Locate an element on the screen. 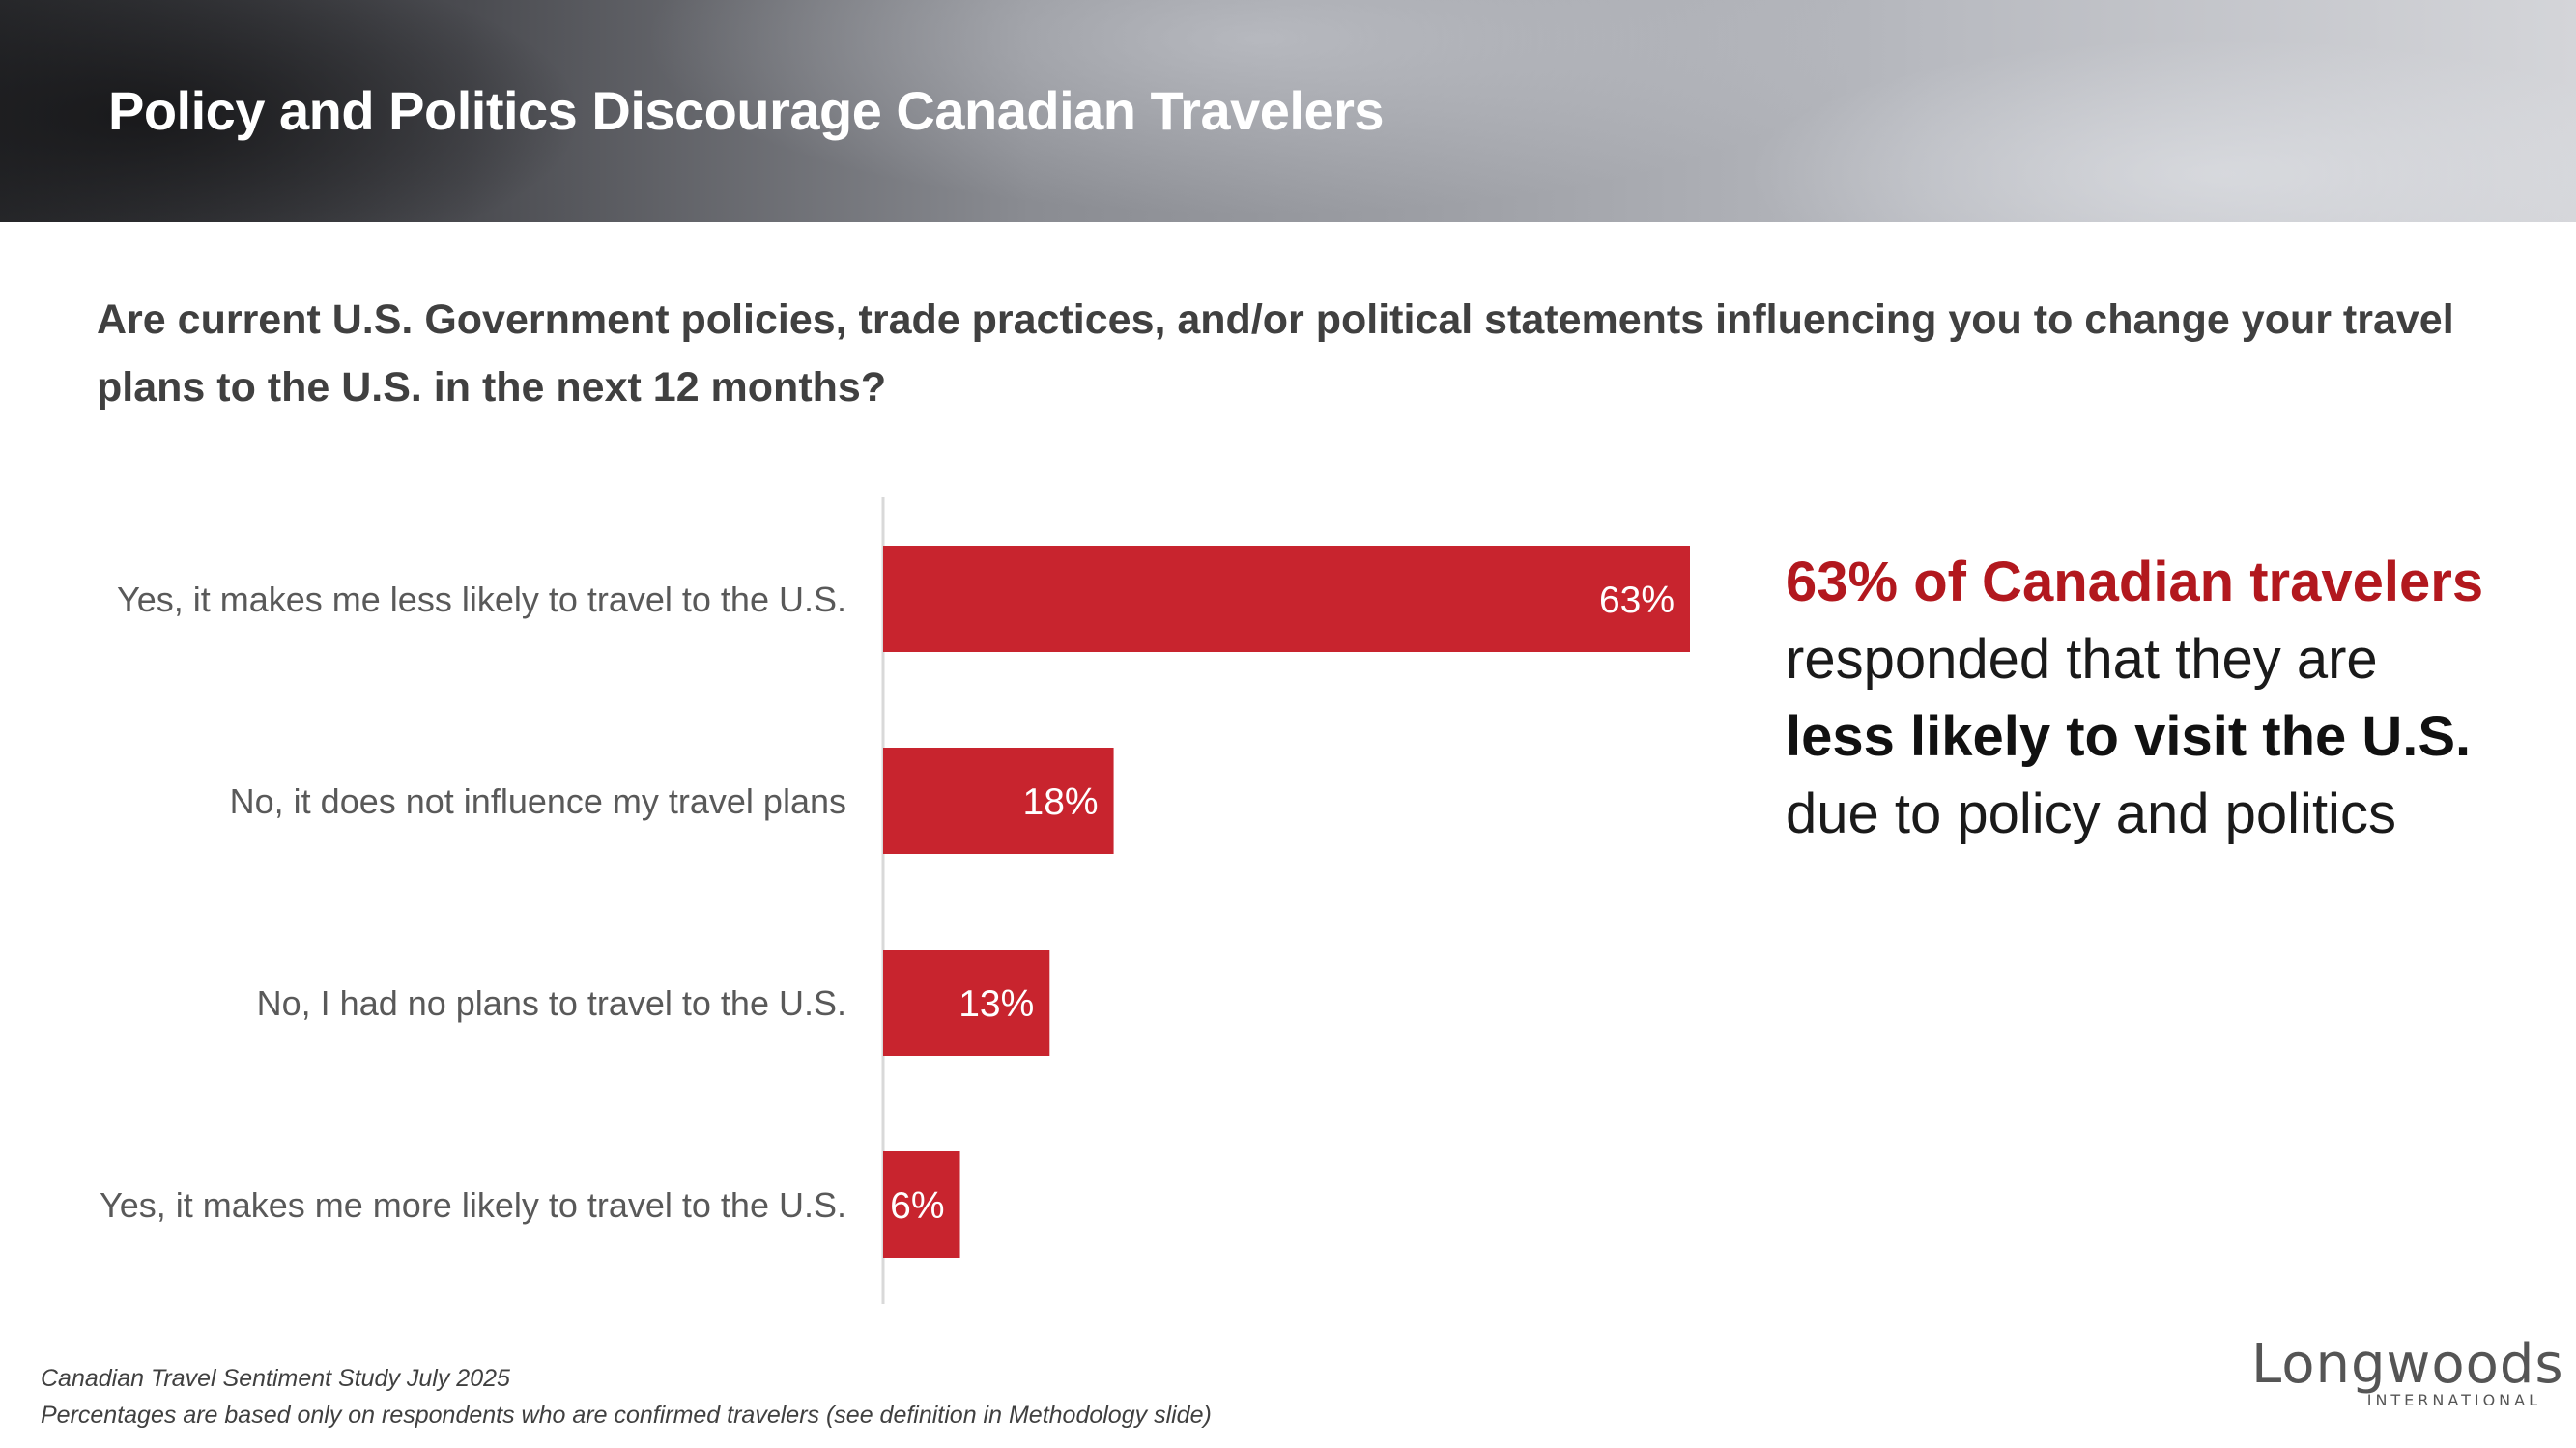 The height and width of the screenshot is (1448, 2576). category-label: No, I had no plans to travel to the U.S. is located at coordinates (552, 1003).